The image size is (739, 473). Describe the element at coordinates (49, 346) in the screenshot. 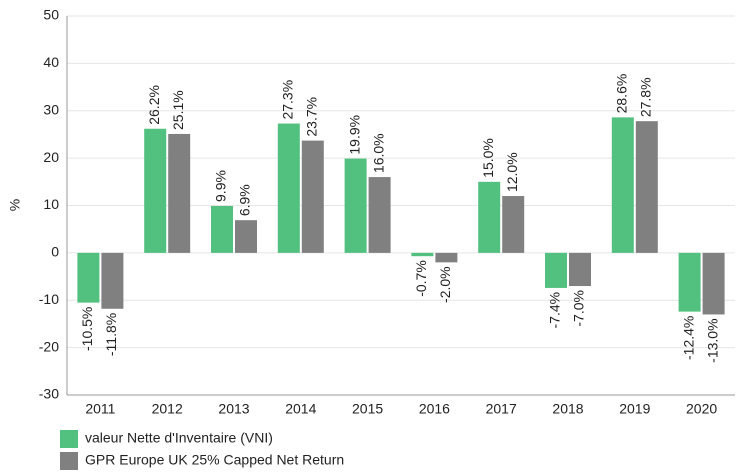

I see `y-tick-label: -20` at that location.